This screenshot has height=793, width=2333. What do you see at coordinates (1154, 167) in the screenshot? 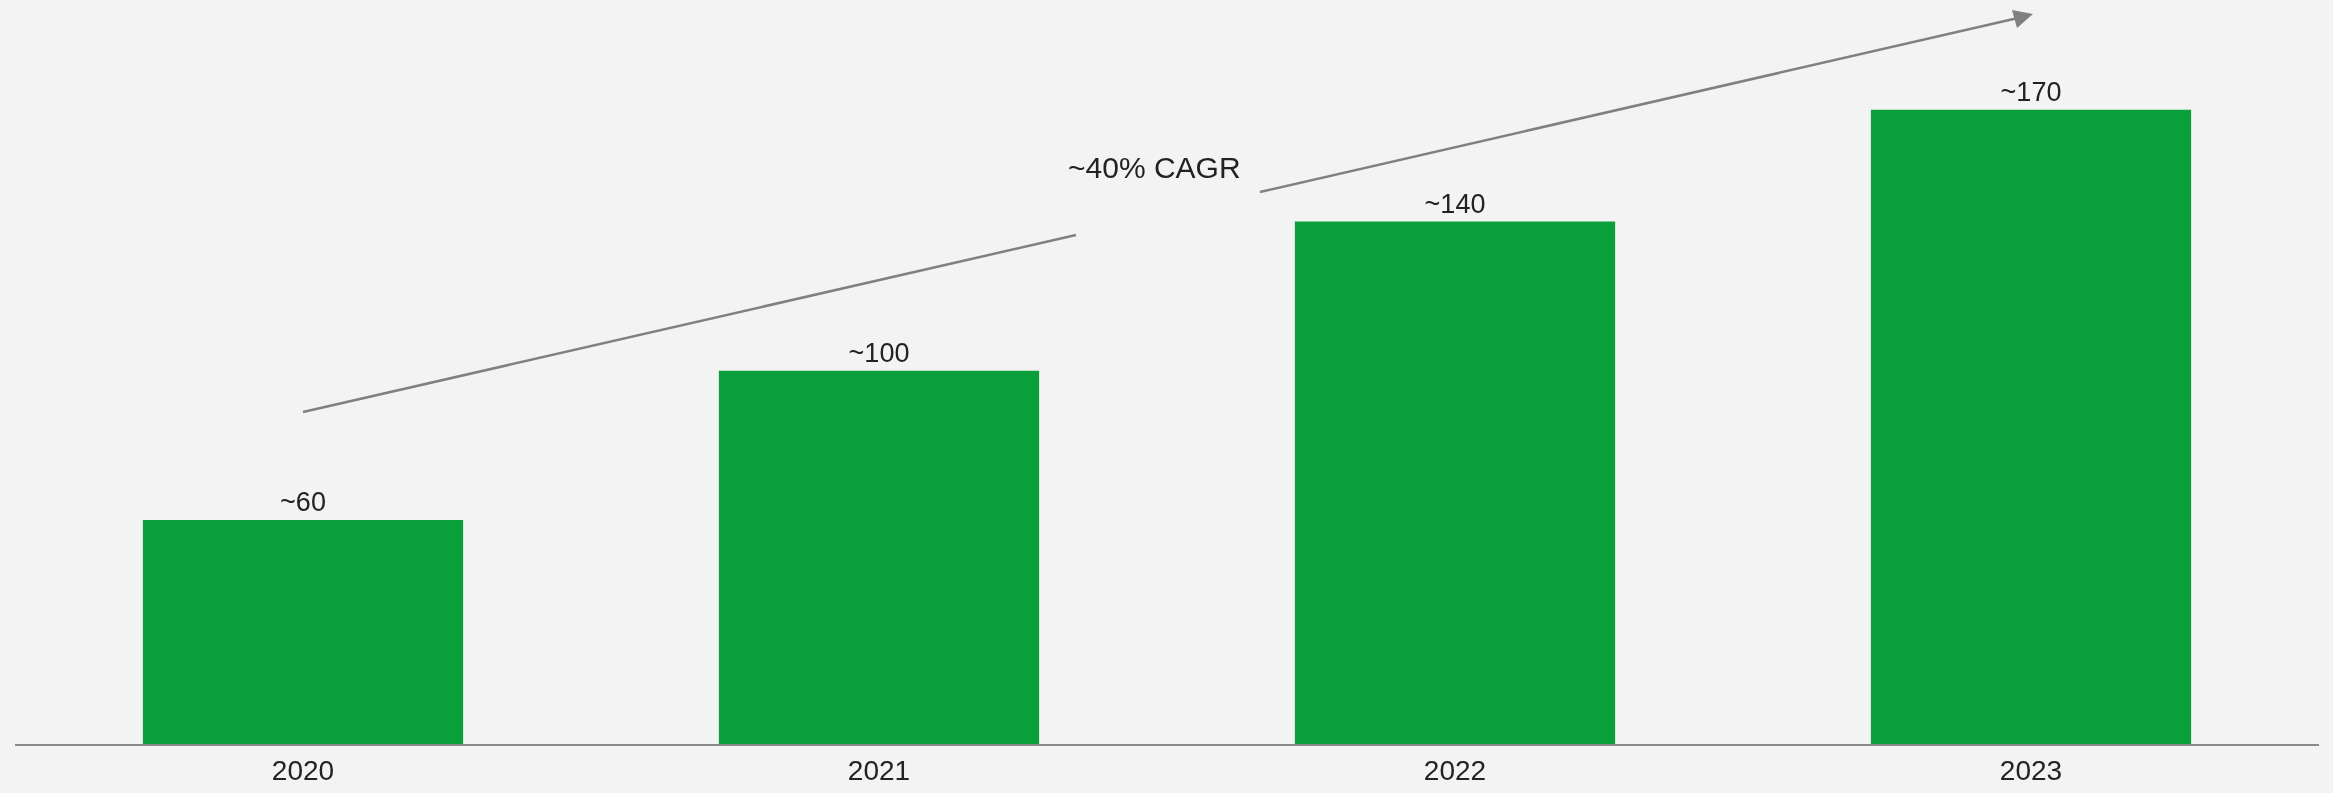
I see `annotation: ~40% CAGR` at bounding box center [1154, 167].